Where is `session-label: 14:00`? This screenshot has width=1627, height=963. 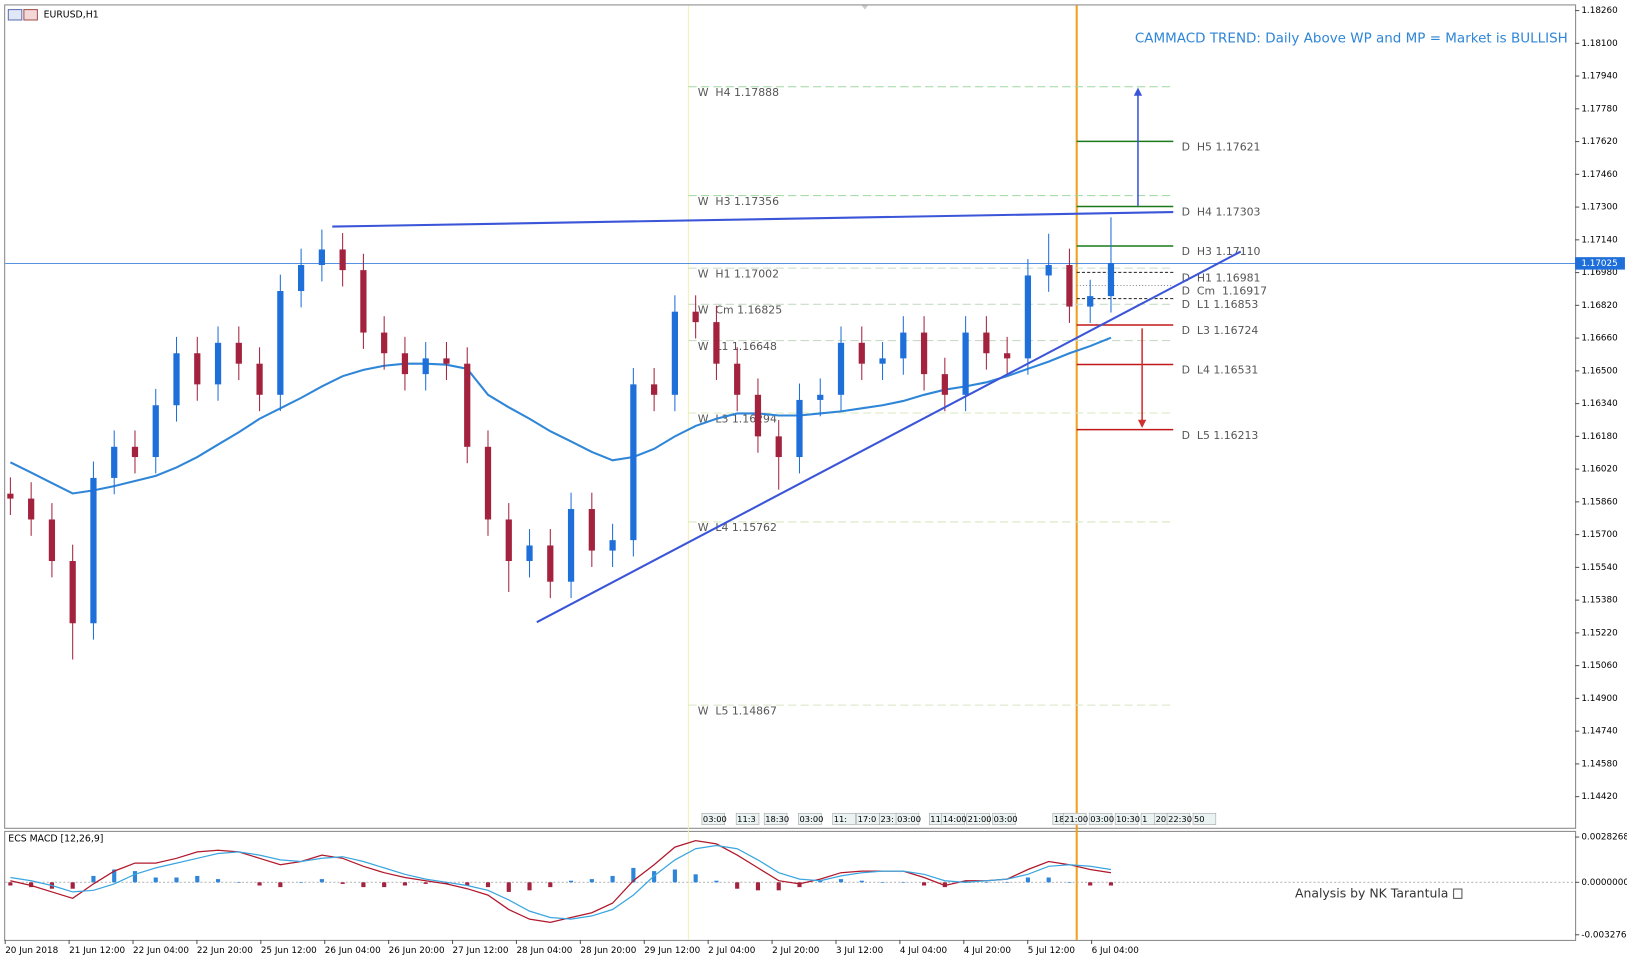
session-label: 14:00 is located at coordinates (955, 819).